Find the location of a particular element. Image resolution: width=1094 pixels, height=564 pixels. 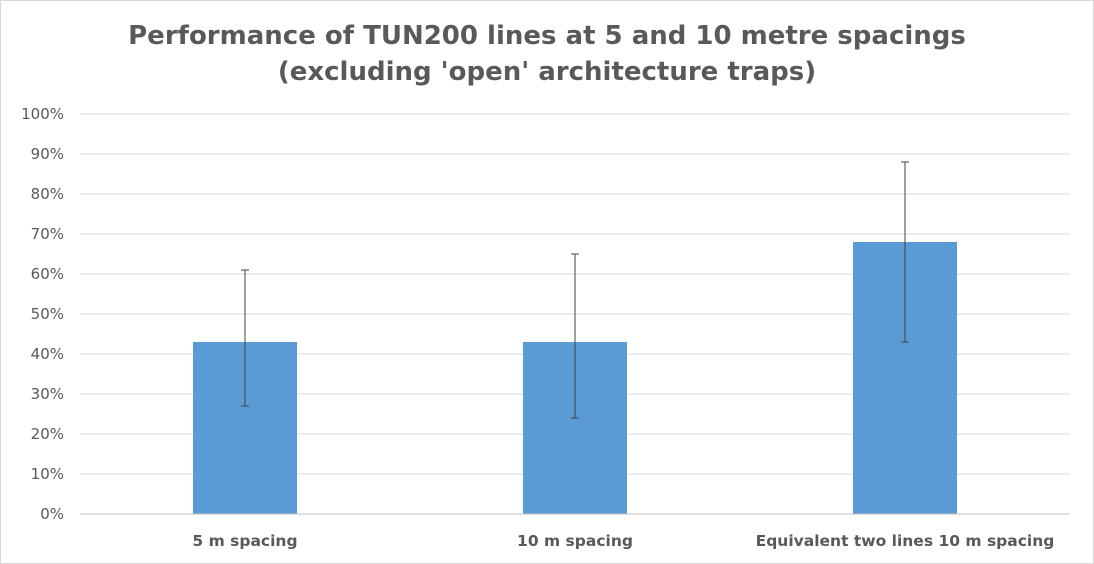

y-tick-label: 100% is located at coordinates (42, 114).